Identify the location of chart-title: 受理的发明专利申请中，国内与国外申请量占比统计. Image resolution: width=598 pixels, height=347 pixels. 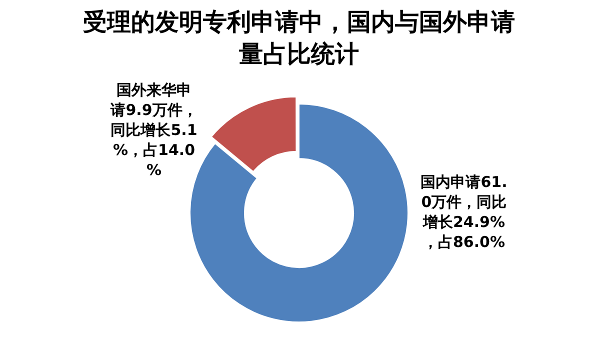
(299, 38).